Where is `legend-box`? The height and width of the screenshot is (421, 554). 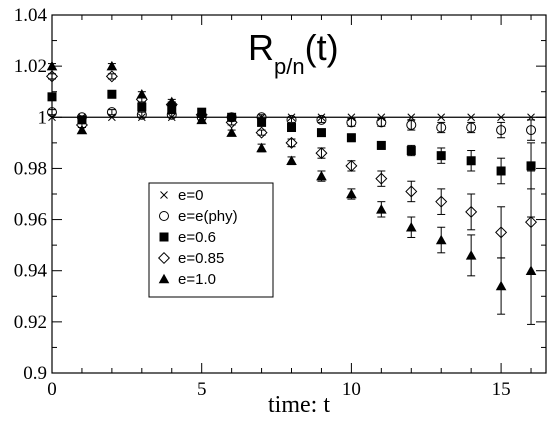 legend-box is located at coordinates (211, 240).